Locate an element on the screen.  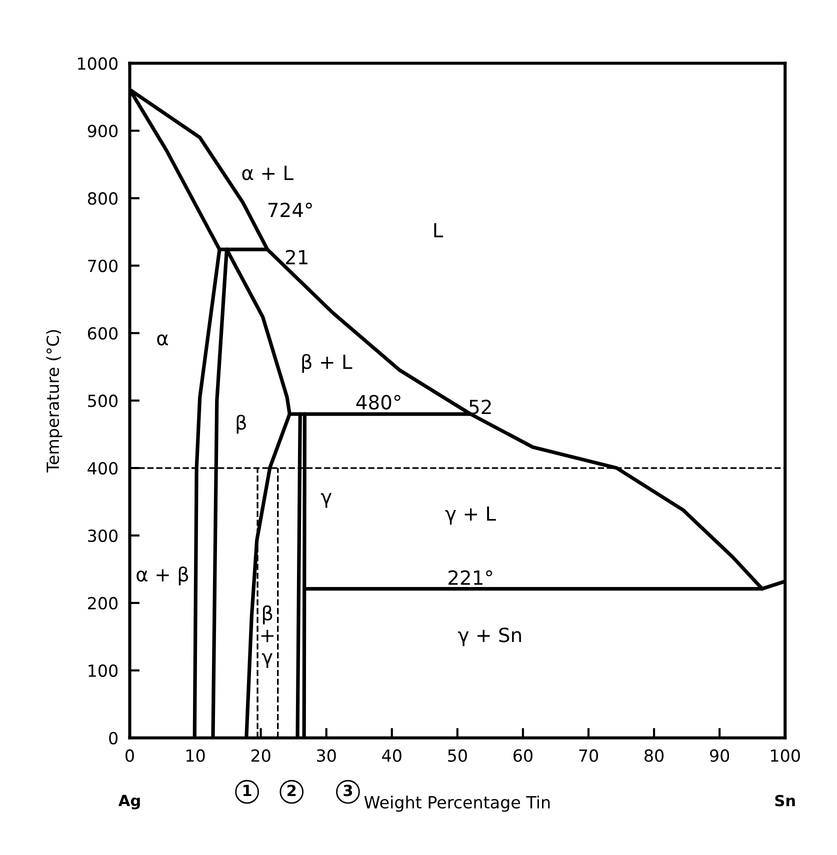
annotation: γ is located at coordinates (326, 500).